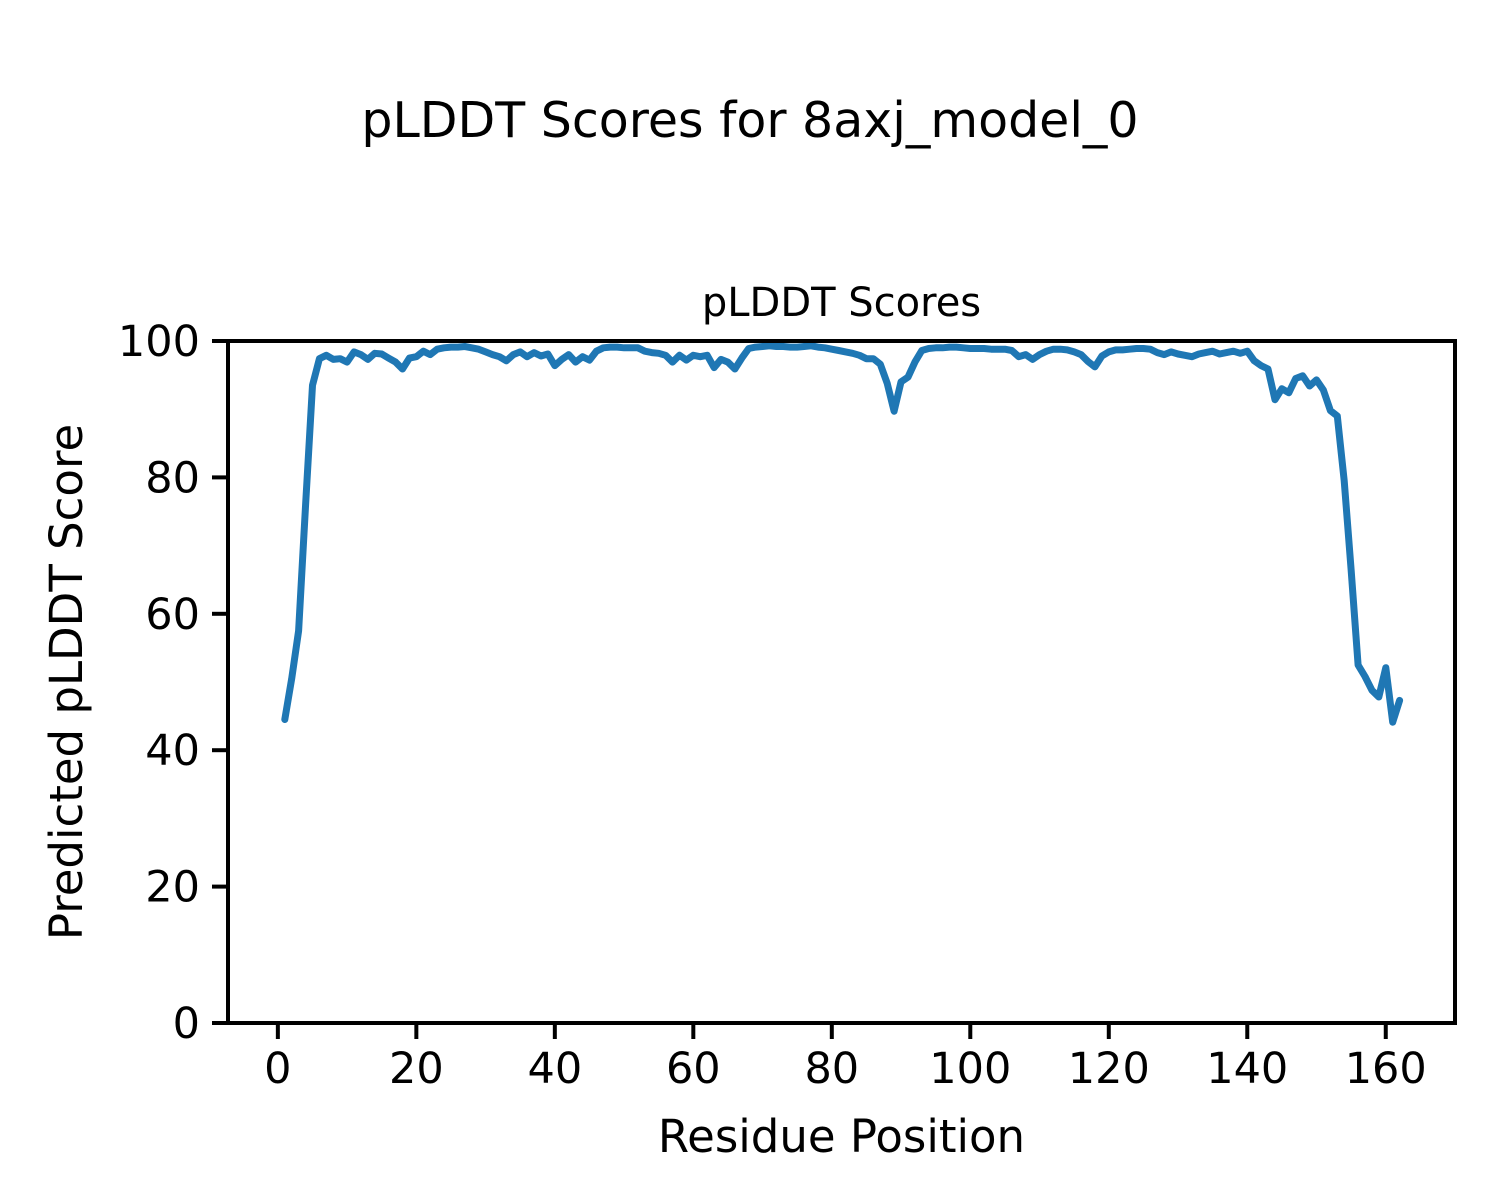  What do you see at coordinates (172, 615) in the screenshot?
I see `y-tick-label: 60` at bounding box center [172, 615].